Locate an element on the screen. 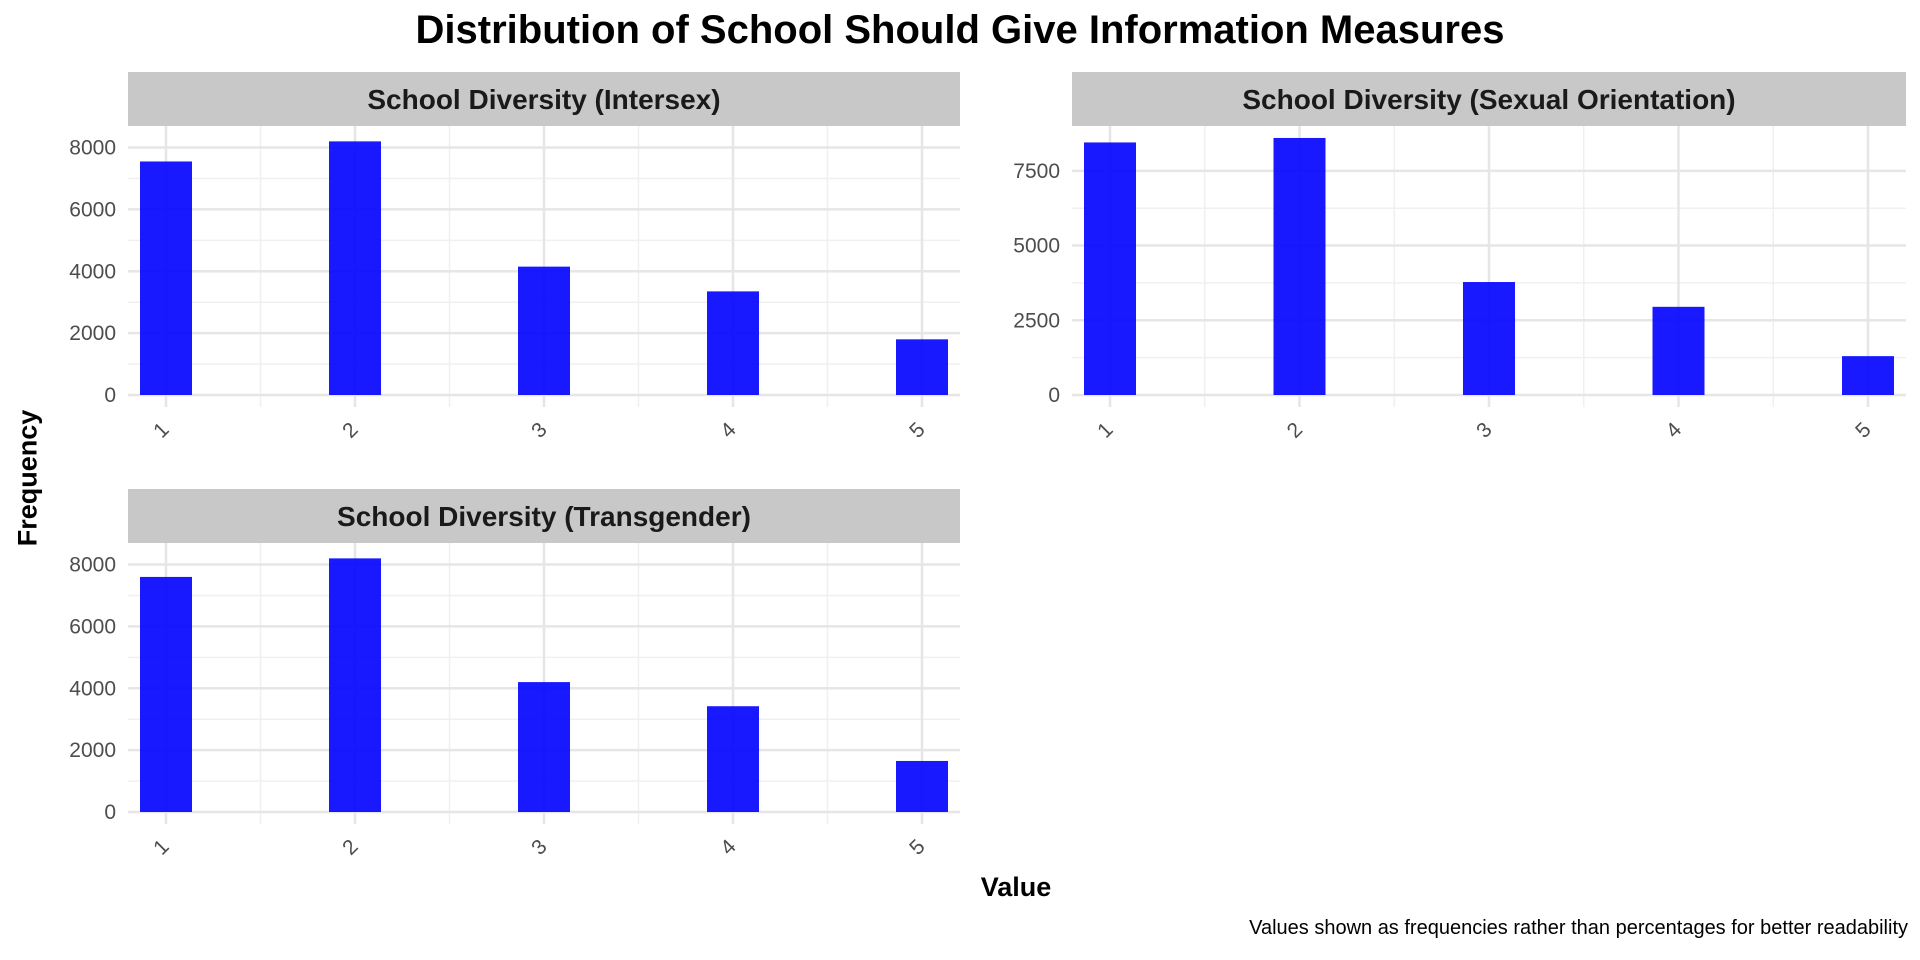 Image resolution: width=1920 pixels, height=960 pixels. y-tick-label: 5000 is located at coordinates (1036, 246).